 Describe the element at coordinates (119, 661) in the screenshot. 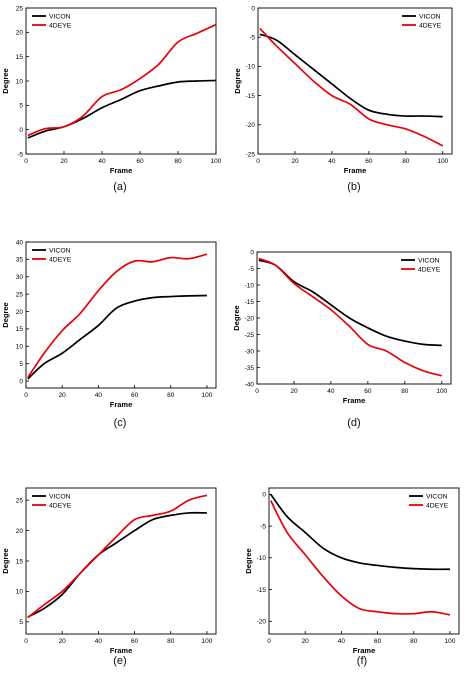

I see `panel-caption: (e)` at that location.